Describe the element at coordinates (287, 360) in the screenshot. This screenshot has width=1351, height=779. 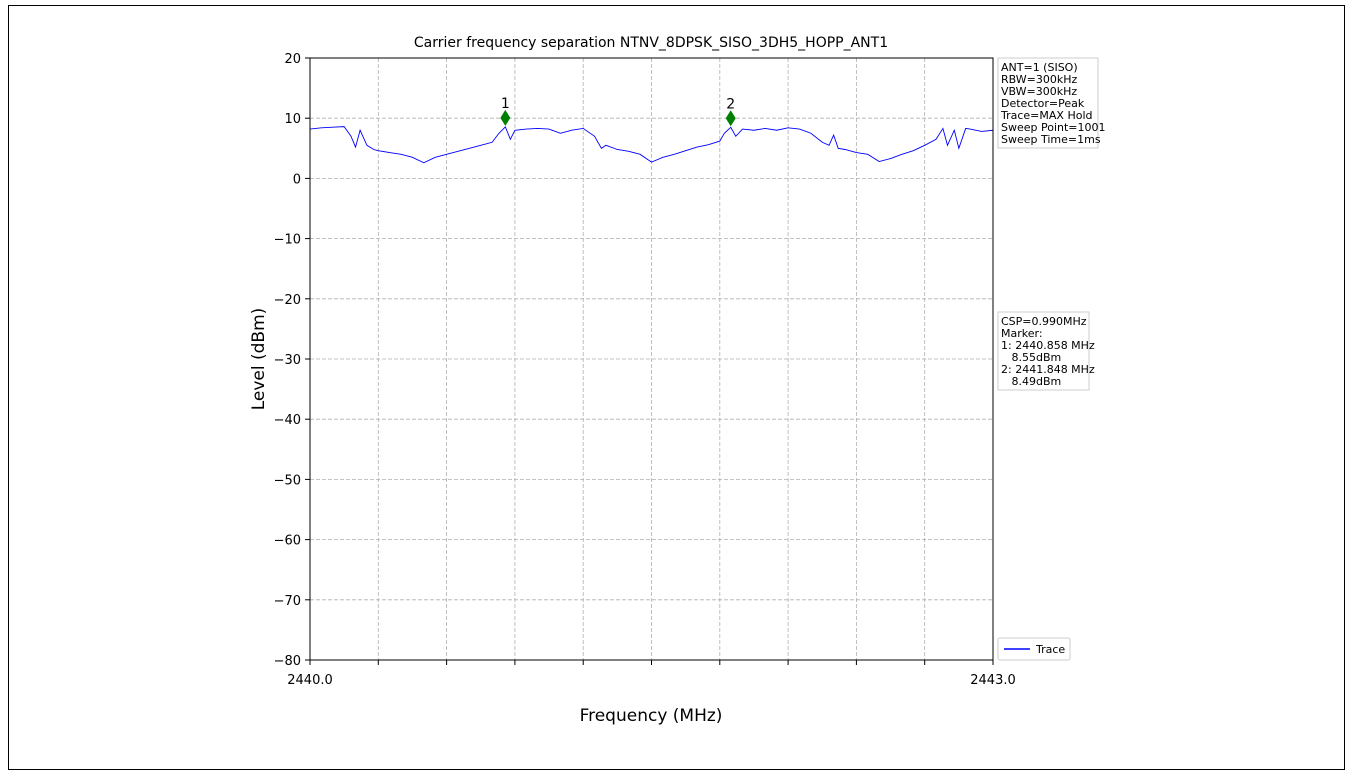
I see `y-tick-label: −30` at that location.